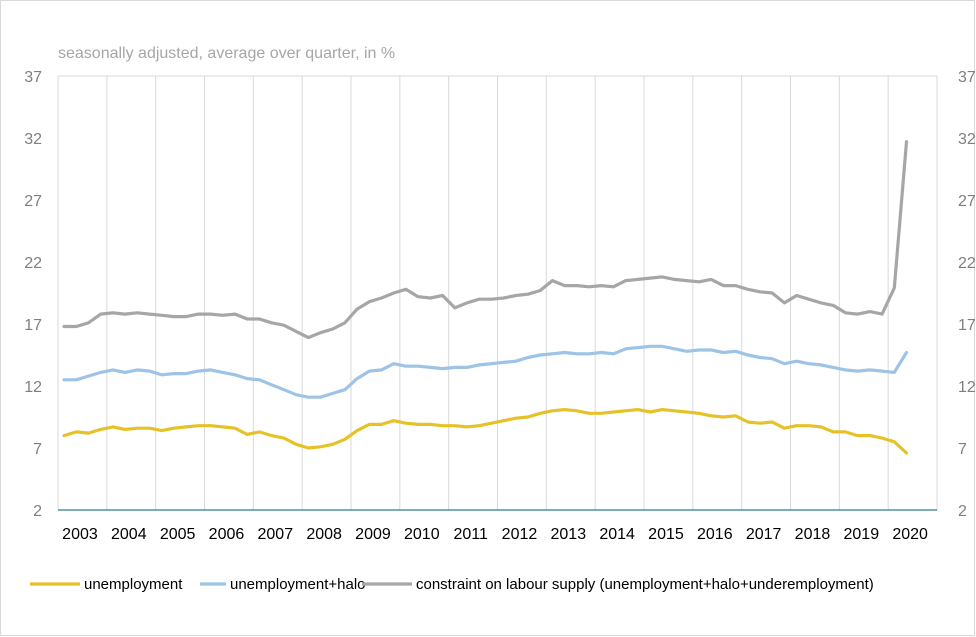 Image resolution: width=976 pixels, height=637 pixels. What do you see at coordinates (422, 534) in the screenshot?
I see `x-tick-label: 2010` at bounding box center [422, 534].